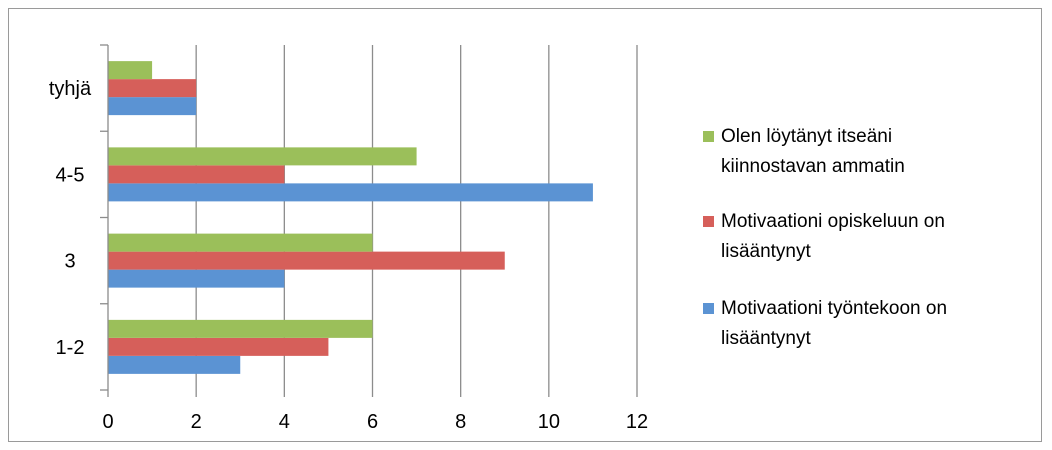 This screenshot has height=450, width=1052. Describe the element at coordinates (833, 221) in the screenshot. I see `legend-label-line: Motivaationi opiskeluun on` at that location.